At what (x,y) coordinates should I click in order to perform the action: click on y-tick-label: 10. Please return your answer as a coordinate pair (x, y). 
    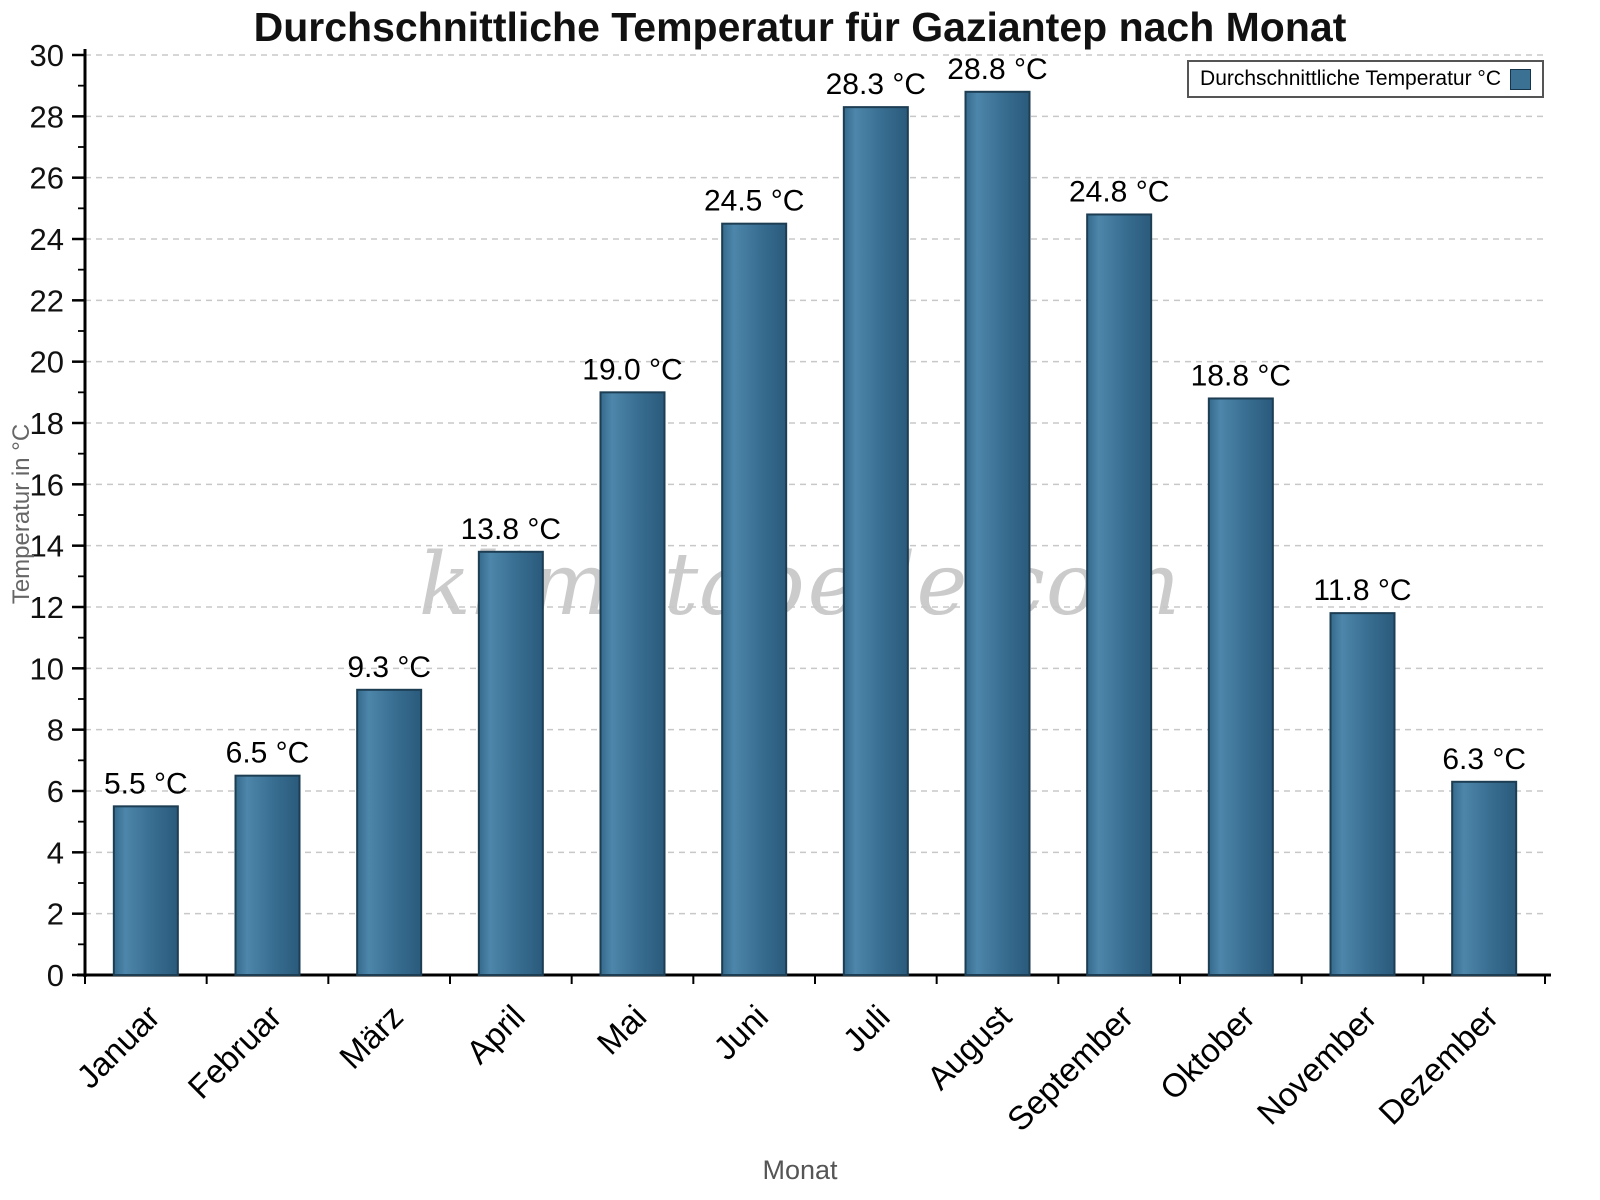
    Looking at the image, I should click on (47, 668).